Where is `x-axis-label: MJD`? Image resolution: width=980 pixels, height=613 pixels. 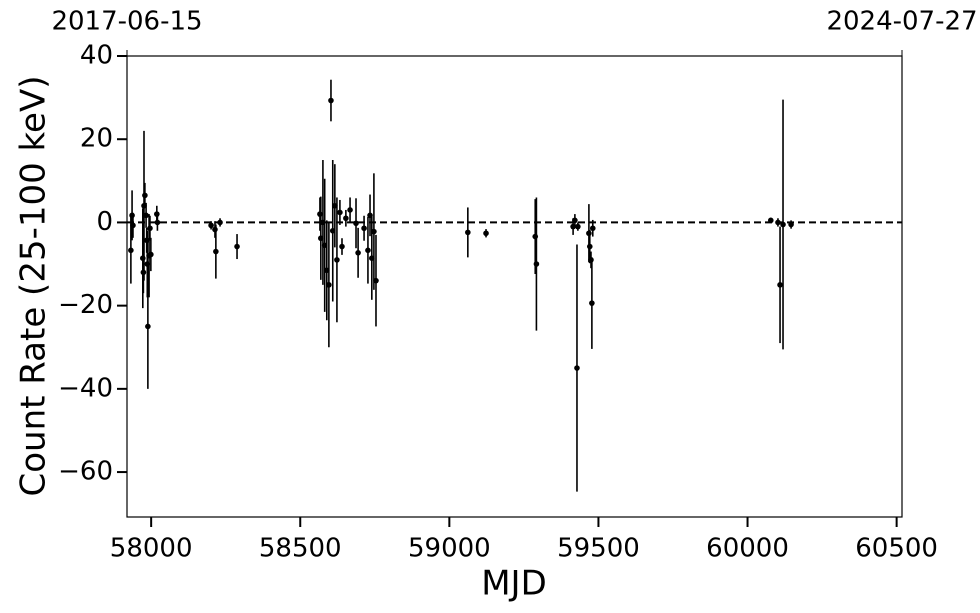 x-axis-label: MJD is located at coordinates (514, 584).